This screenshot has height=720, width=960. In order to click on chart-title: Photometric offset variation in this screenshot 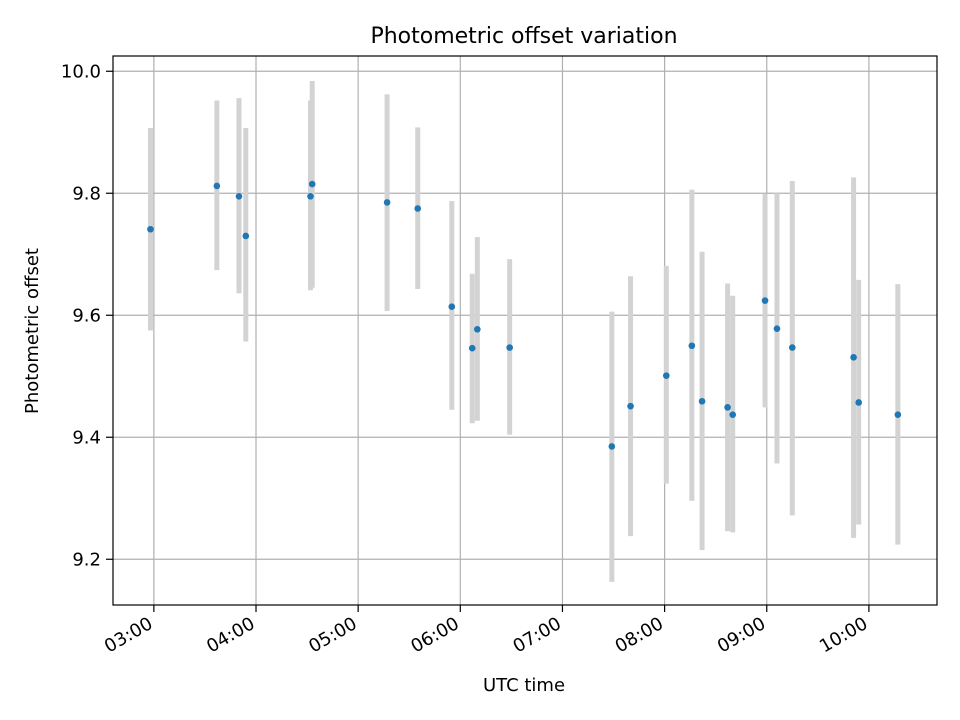, I will do `click(523, 36)`.